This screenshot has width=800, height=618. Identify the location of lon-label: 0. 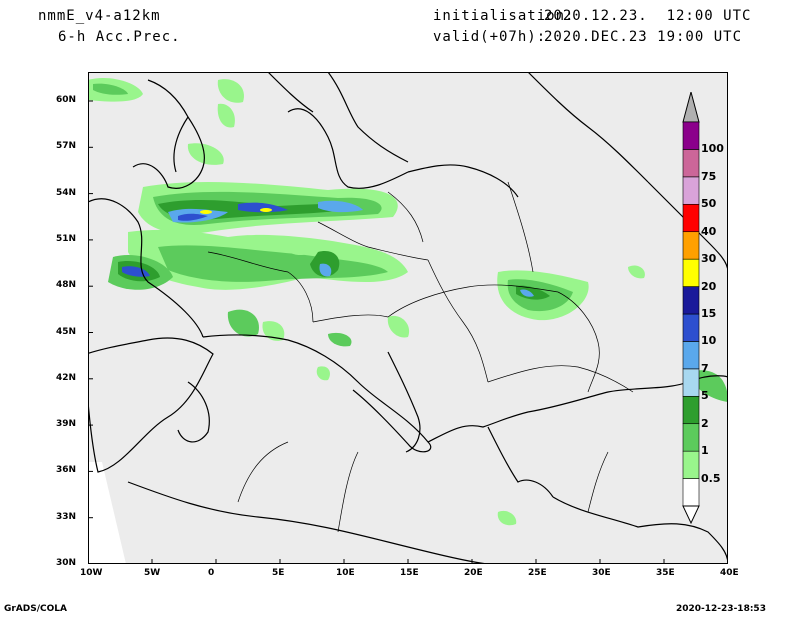
(211, 573).